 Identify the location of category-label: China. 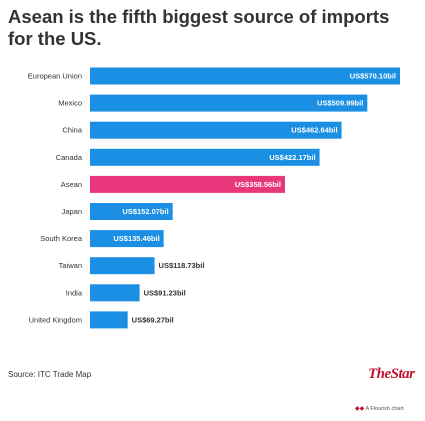
(72, 130).